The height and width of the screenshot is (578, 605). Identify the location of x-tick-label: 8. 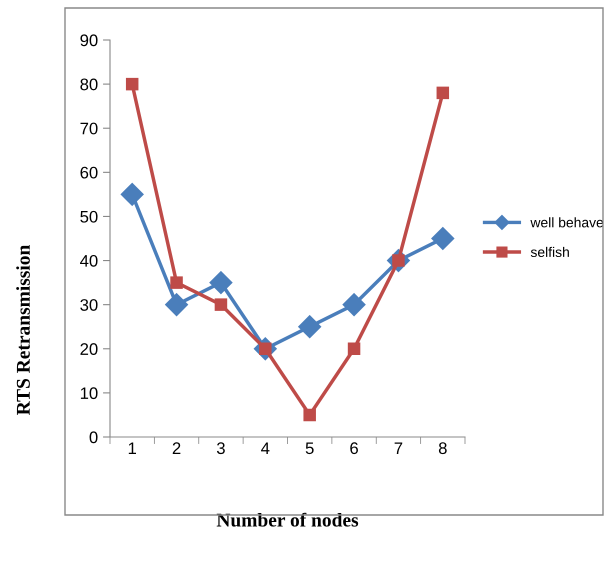
(442, 448).